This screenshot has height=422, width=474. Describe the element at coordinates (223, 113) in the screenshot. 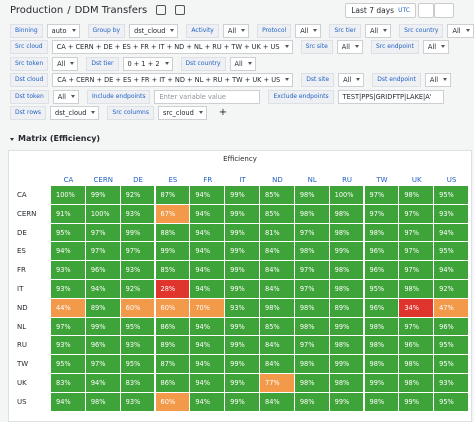

I see `add-button: +` at that location.